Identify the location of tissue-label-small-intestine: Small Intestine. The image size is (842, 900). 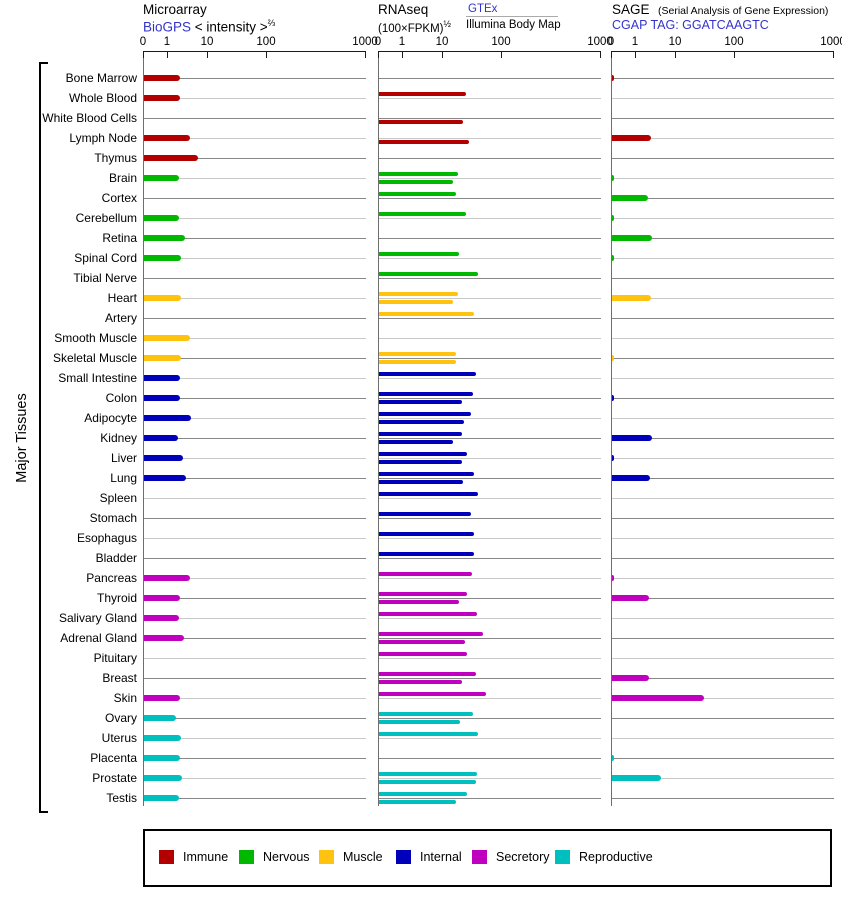
(97, 378).